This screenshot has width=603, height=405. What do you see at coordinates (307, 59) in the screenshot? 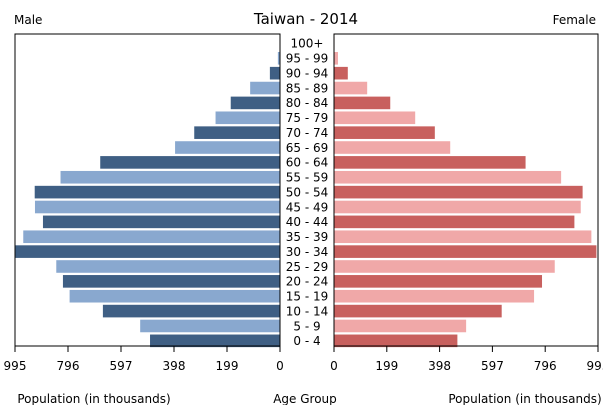
I see `age-group-label: 95 - 99` at bounding box center [307, 59].